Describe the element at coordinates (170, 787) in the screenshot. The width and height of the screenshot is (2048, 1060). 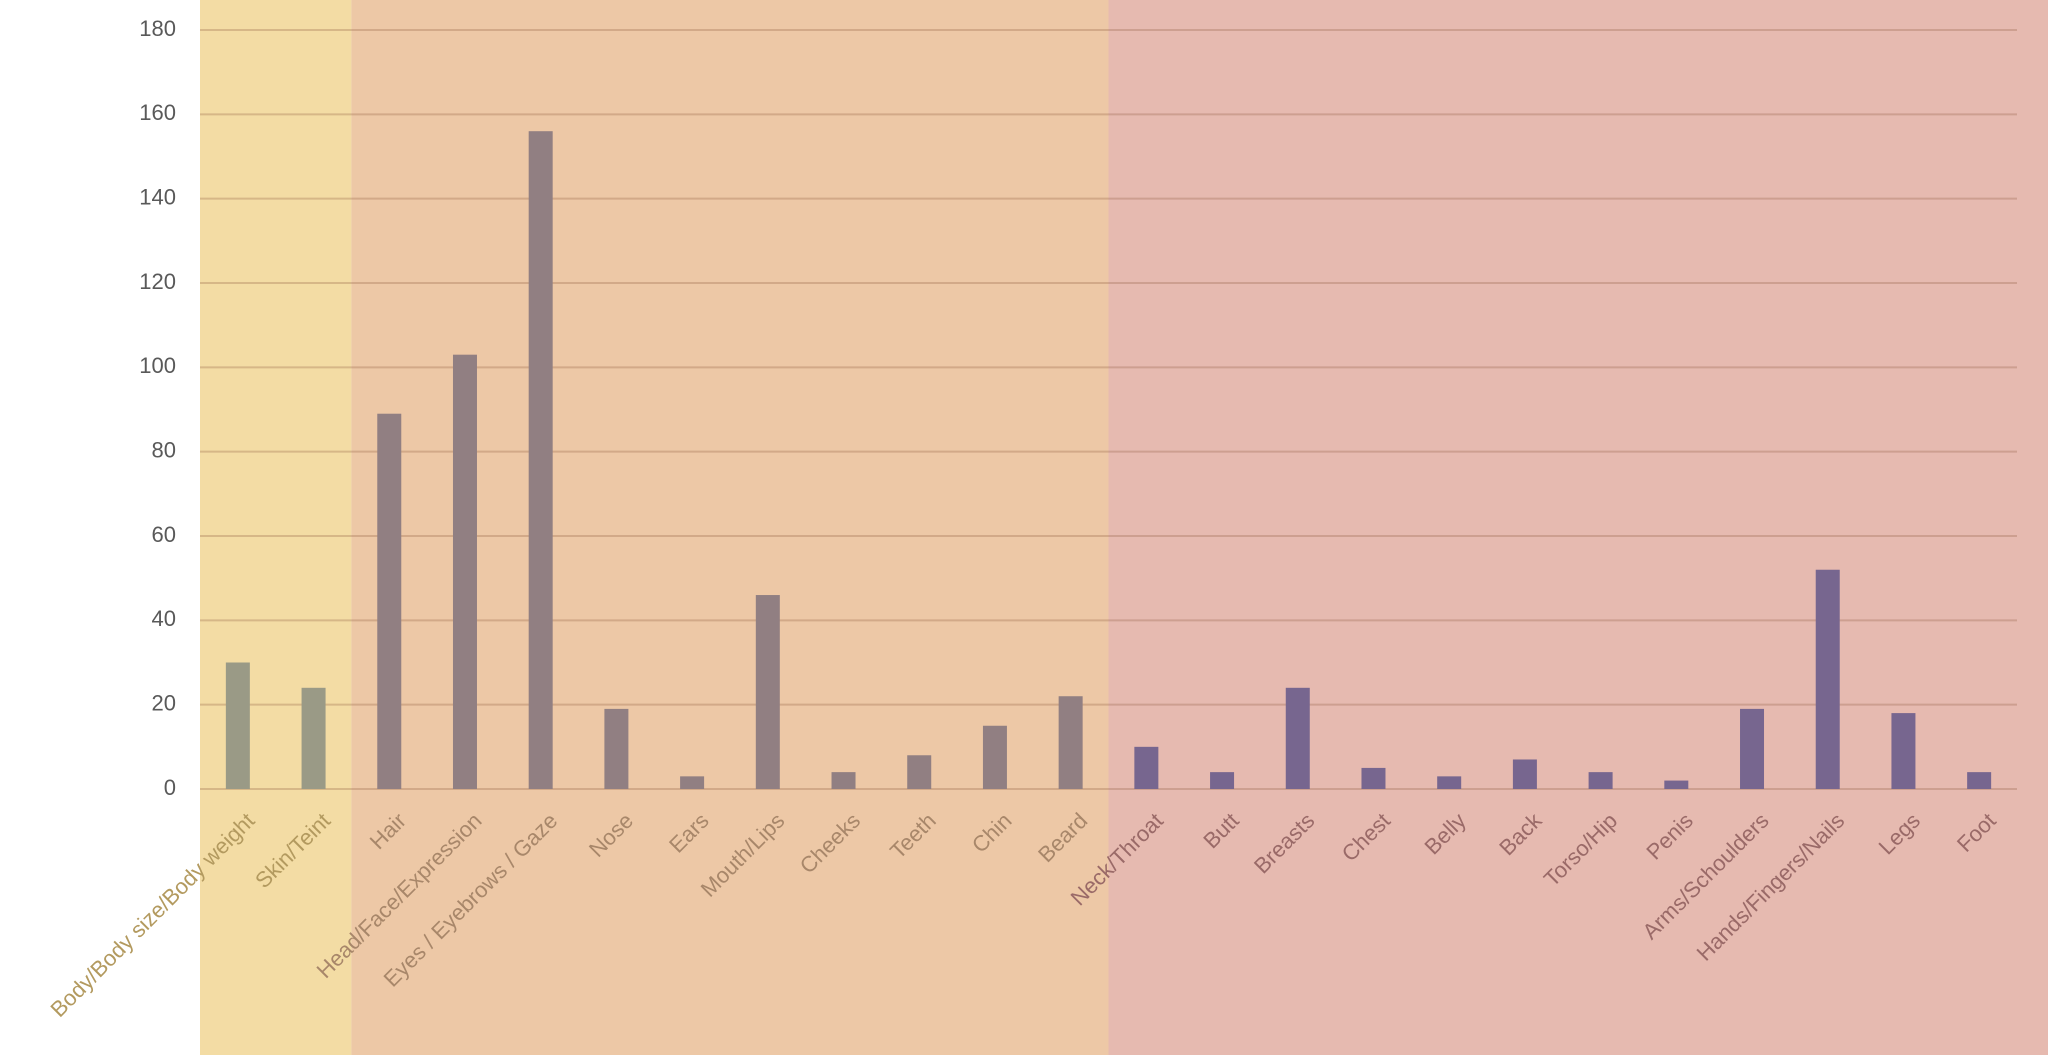
I see `y-tick-label: 0` at that location.